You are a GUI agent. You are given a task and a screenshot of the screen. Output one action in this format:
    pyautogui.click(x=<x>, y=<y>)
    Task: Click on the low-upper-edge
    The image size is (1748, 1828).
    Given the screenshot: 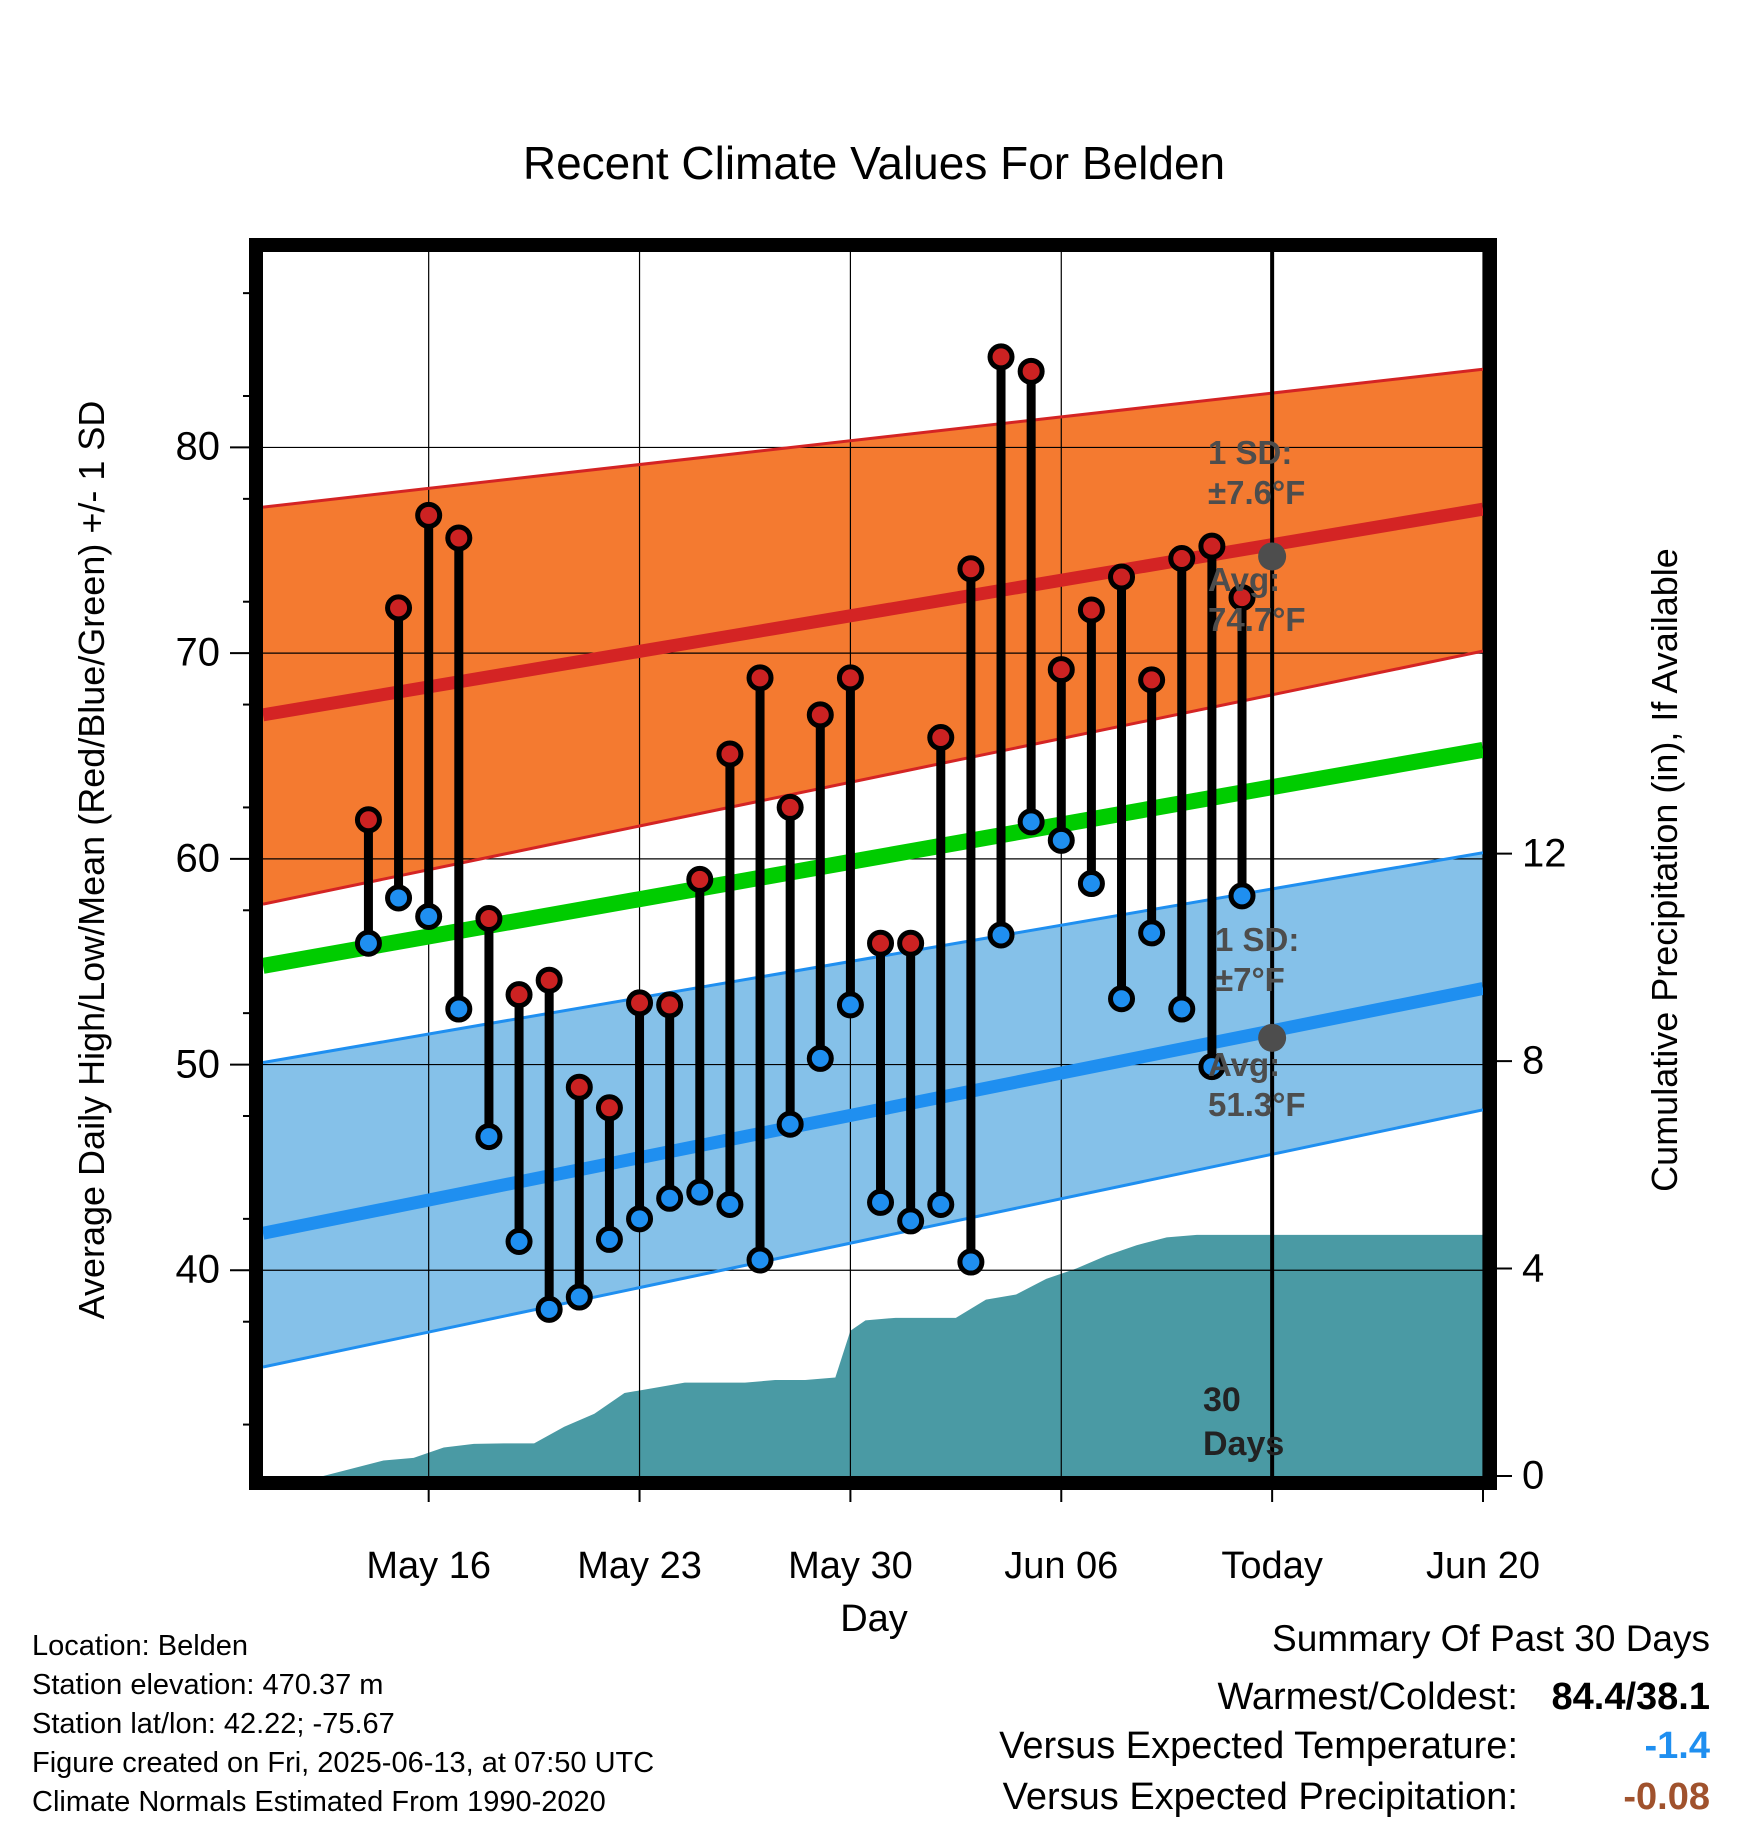 What is the action you would take?
    pyautogui.click(x=873, y=957)
    